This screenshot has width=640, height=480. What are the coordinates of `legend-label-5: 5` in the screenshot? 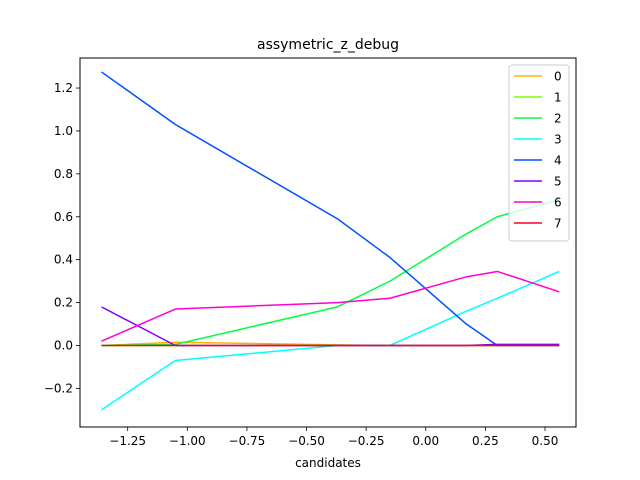 It's located at (558, 182).